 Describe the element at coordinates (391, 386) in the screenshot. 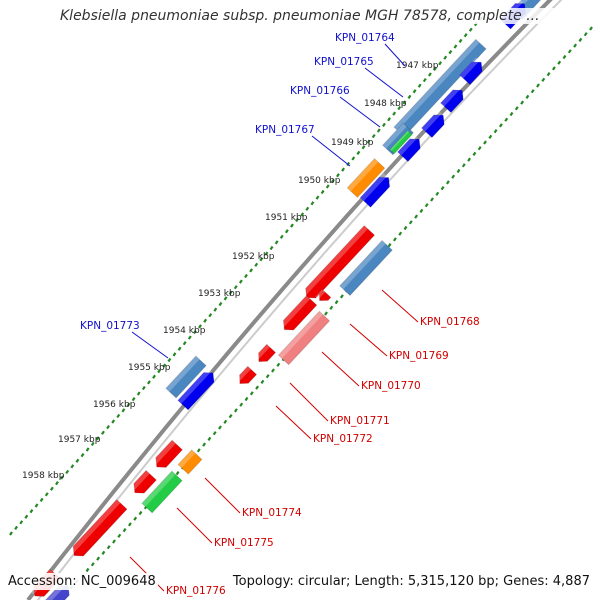

I see `gene-label: KPN_01770` at that location.